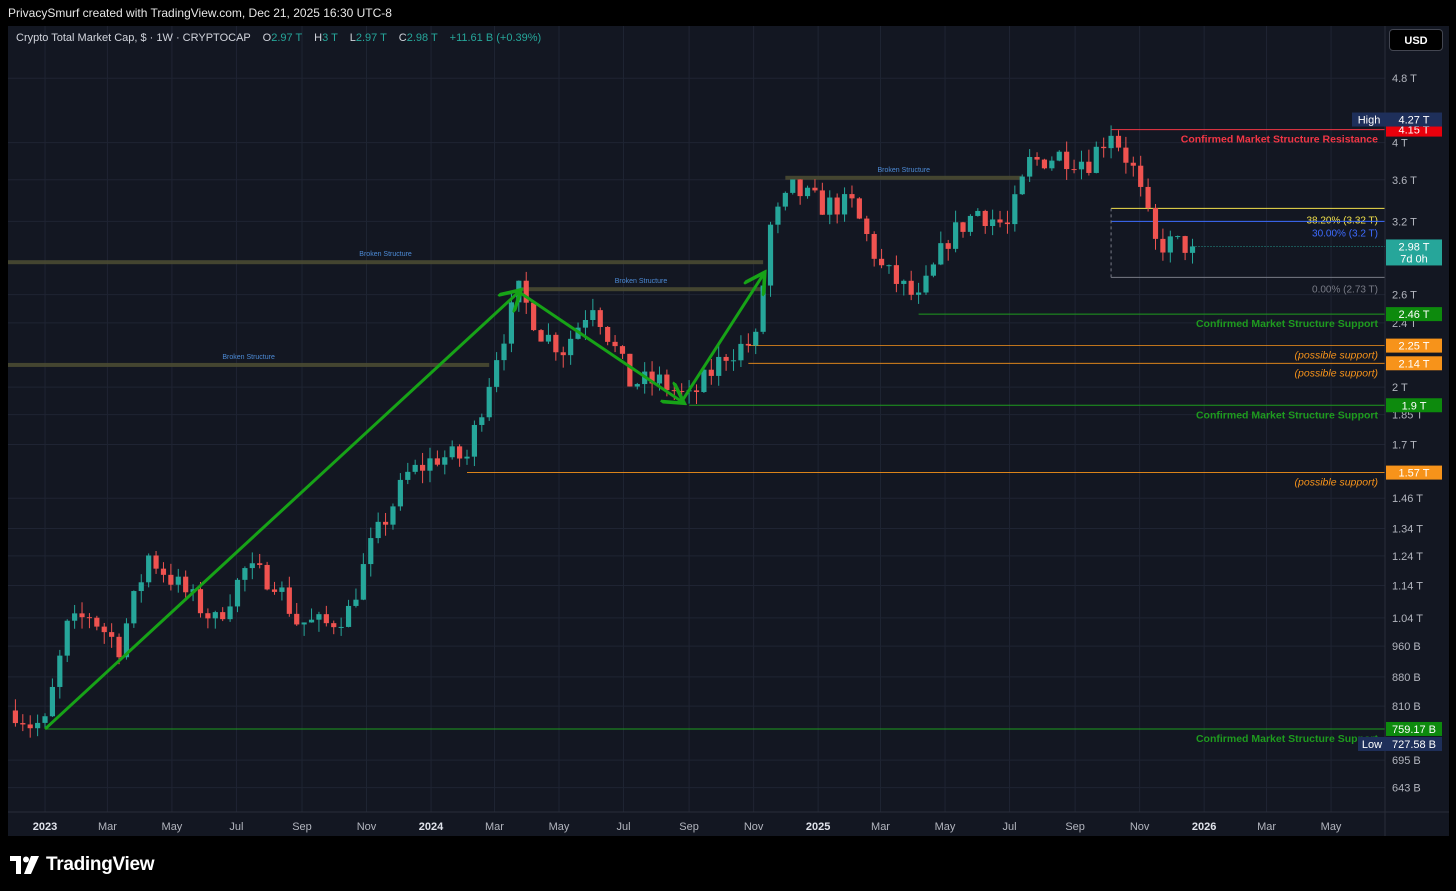  What do you see at coordinates (287, 38) in the screenshot?
I see `ohlc-open-value: 2.97 T` at bounding box center [287, 38].